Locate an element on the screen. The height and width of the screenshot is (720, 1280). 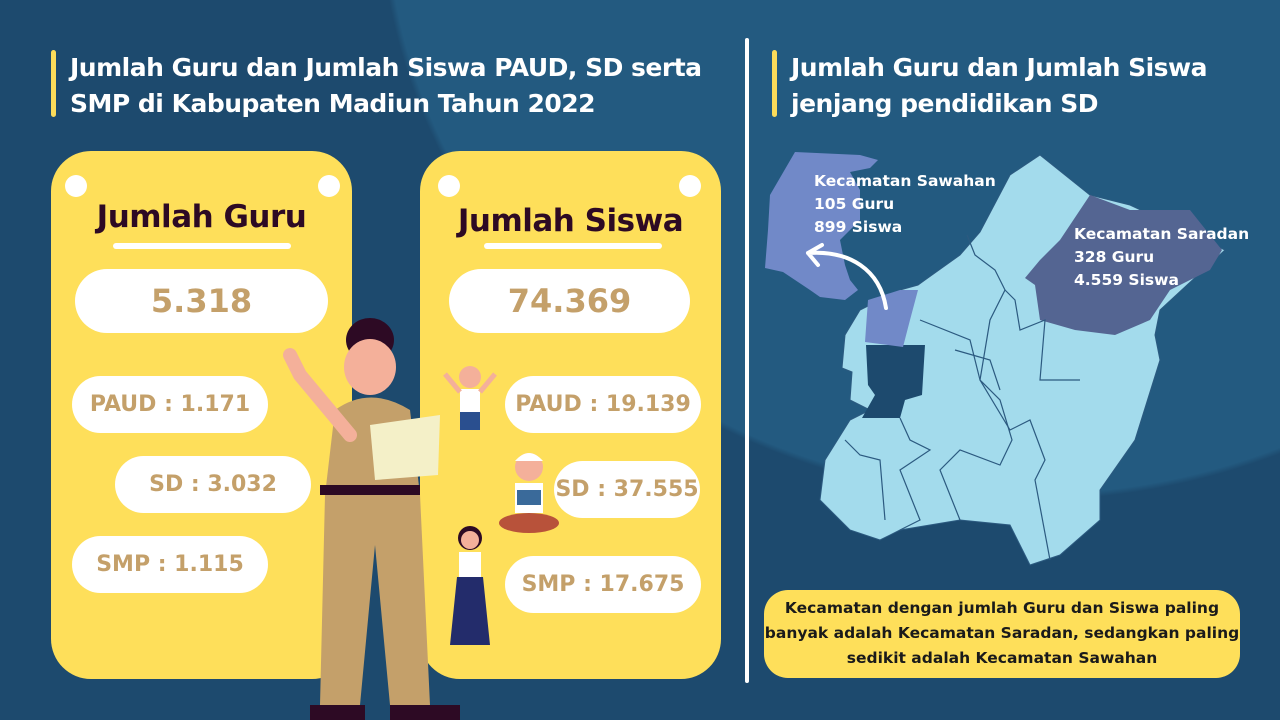
saradan-label: Kecamatan Saradan 328 Guru 4.559 Siswa is located at coordinates (1161, 257).